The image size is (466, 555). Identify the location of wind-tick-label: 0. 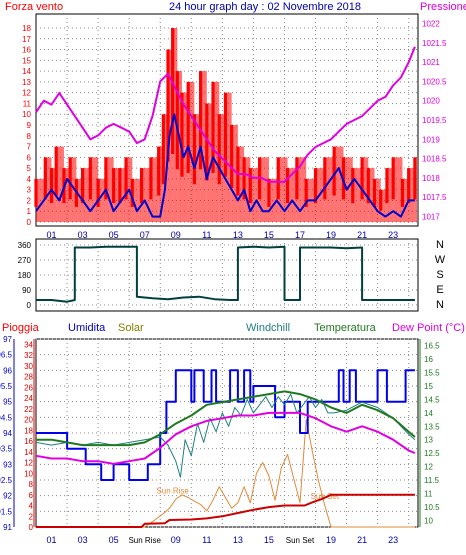
(29, 222).